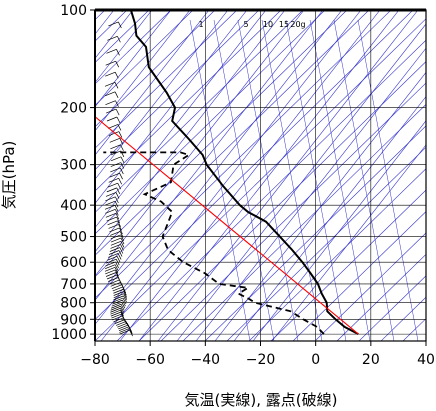  Describe the element at coordinates (316, 180) in the screenshot. I see `mixing-ratio-line` at that location.